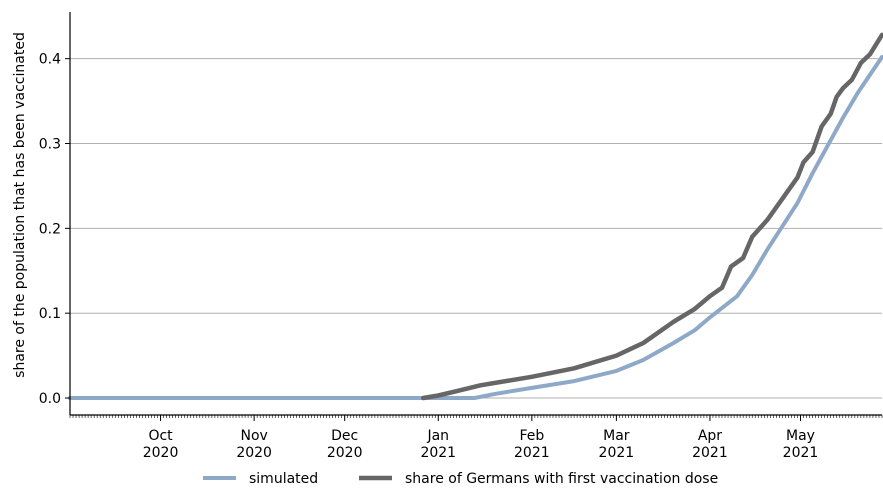  Describe the element at coordinates (50, 314) in the screenshot. I see `y-tick-label: 0.1` at that location.